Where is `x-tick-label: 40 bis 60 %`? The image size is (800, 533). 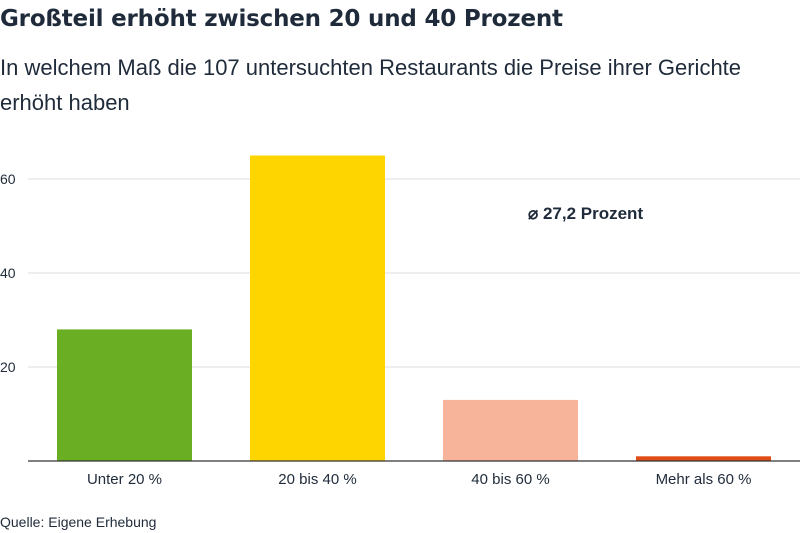
x-tick-label: 40 bis 60 % is located at coordinates (510, 479).